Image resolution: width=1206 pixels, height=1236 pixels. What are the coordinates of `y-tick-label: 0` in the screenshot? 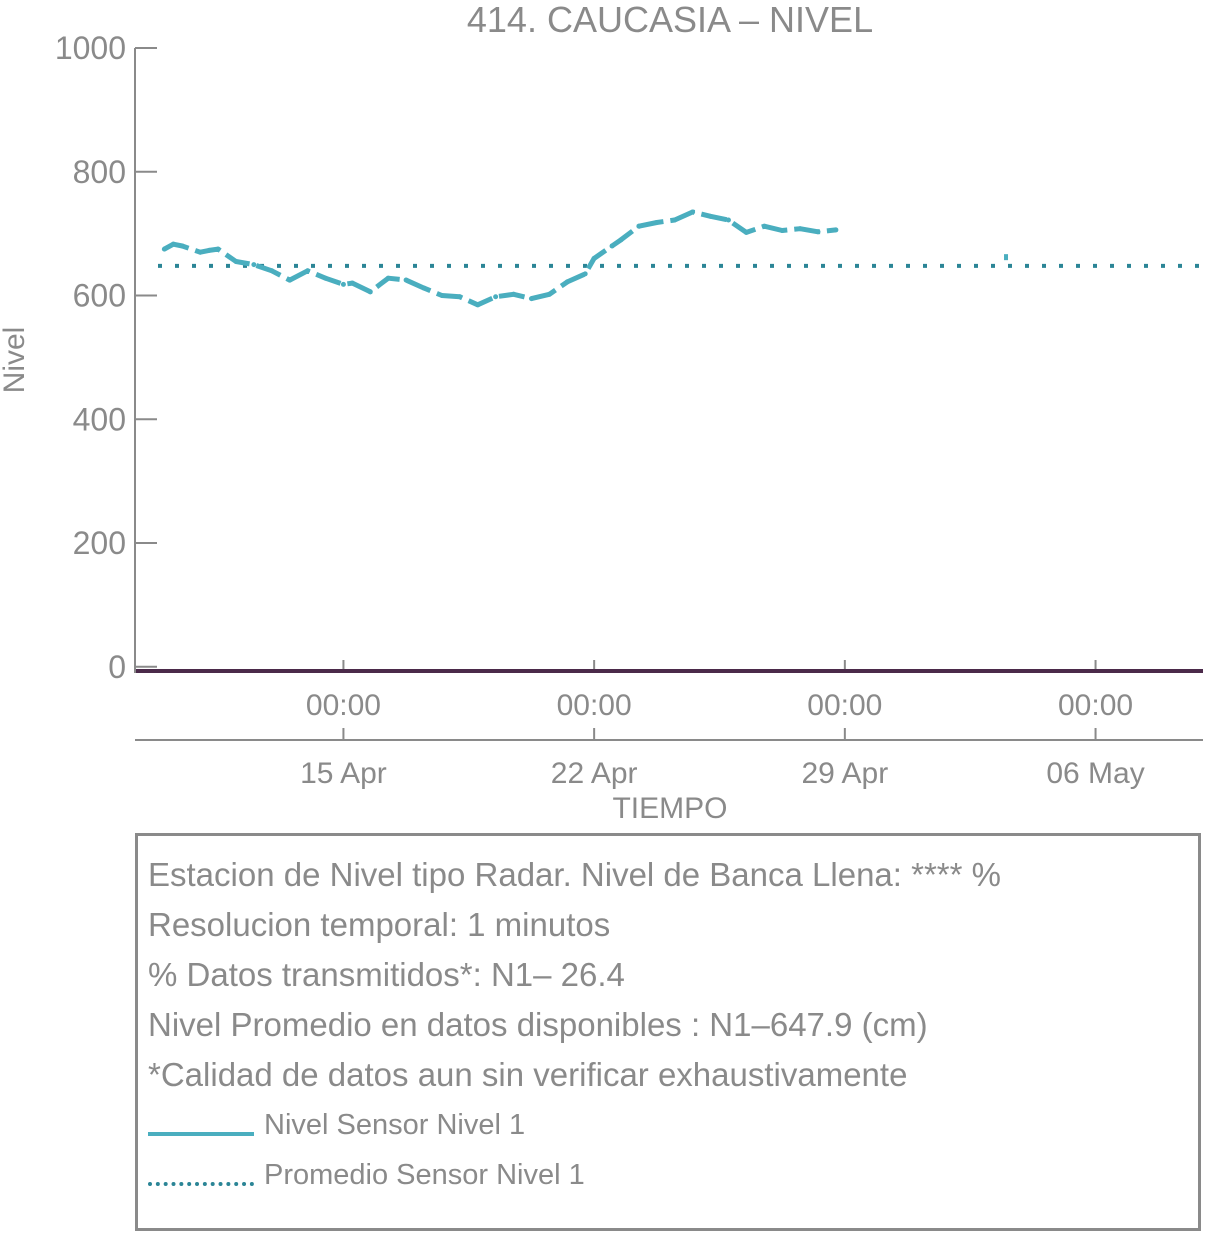 It's located at (117, 667).